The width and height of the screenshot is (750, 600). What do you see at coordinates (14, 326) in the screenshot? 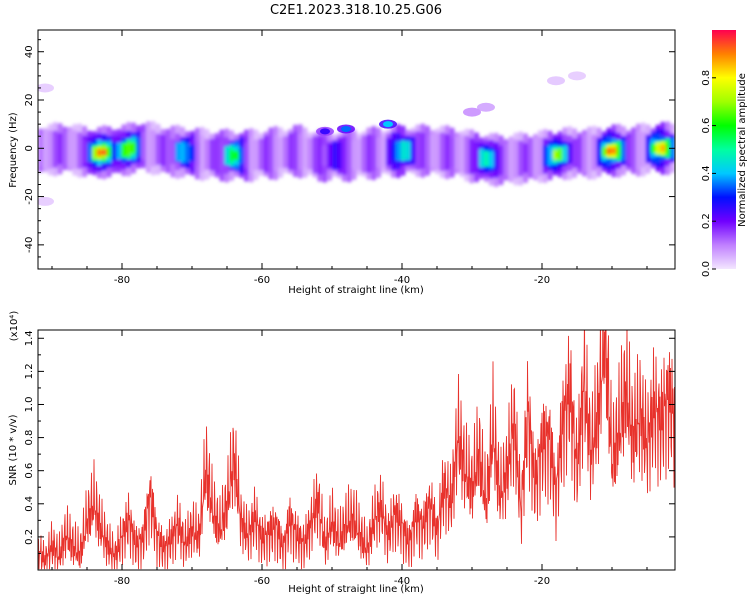
I see `bottom-y-multiplier: (x10⁴)` at bounding box center [14, 326].